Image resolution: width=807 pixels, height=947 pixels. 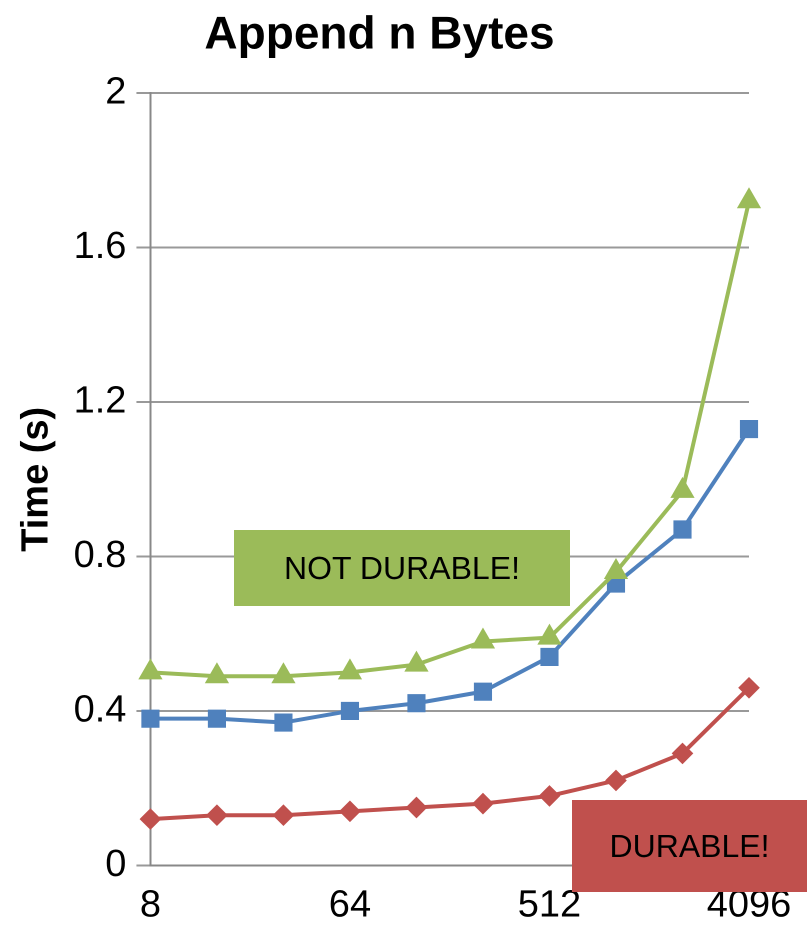 What do you see at coordinates (115, 91) in the screenshot?
I see `y-tick-label: 2` at bounding box center [115, 91].